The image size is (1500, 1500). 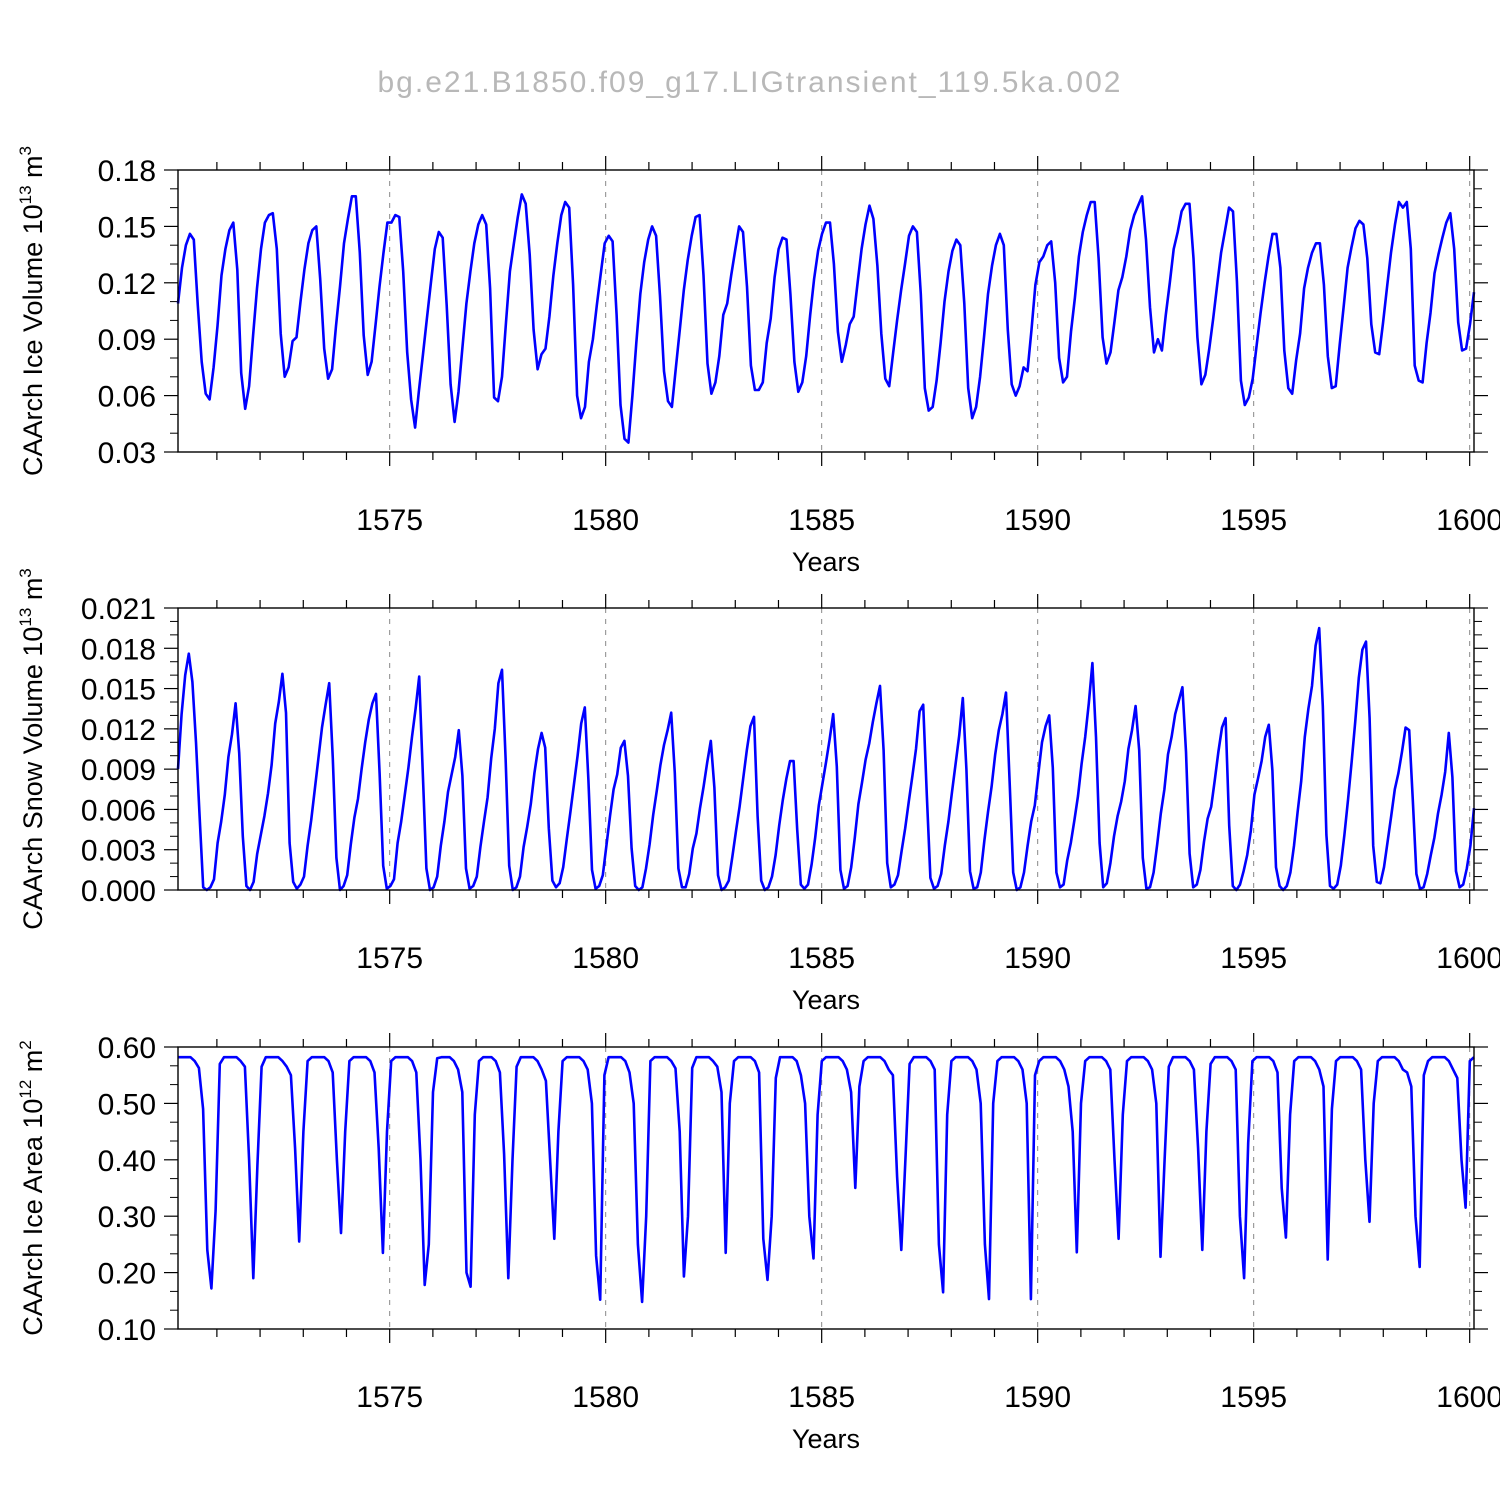 What do you see at coordinates (118, 810) in the screenshot?
I see `y-tick-label: 0.006` at bounding box center [118, 810].